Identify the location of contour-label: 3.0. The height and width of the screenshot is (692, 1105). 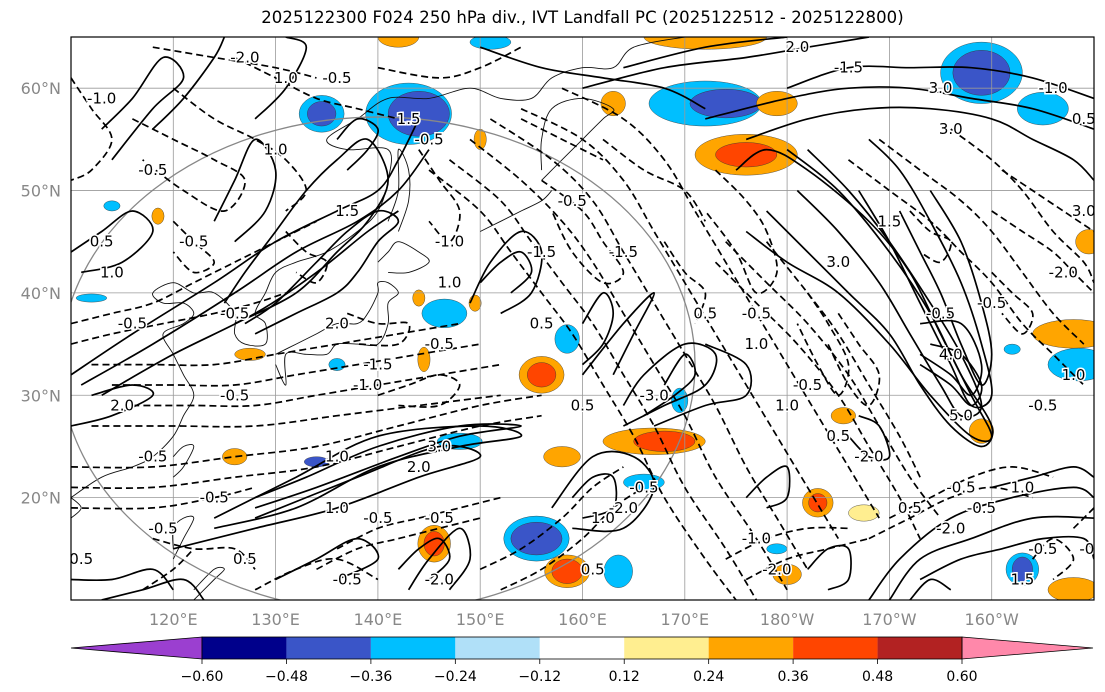
(439, 446).